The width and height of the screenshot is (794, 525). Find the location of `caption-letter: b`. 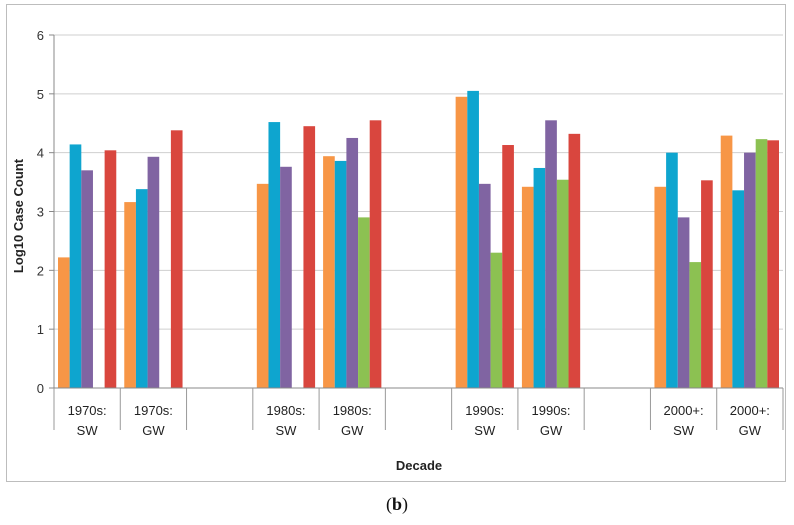

caption-letter: b is located at coordinates (396, 504).